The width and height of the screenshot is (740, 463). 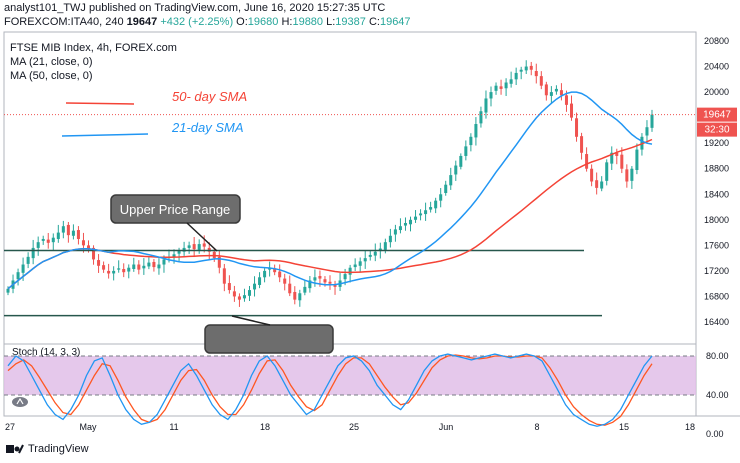 I want to click on time-tick: May, so click(x=88, y=427).